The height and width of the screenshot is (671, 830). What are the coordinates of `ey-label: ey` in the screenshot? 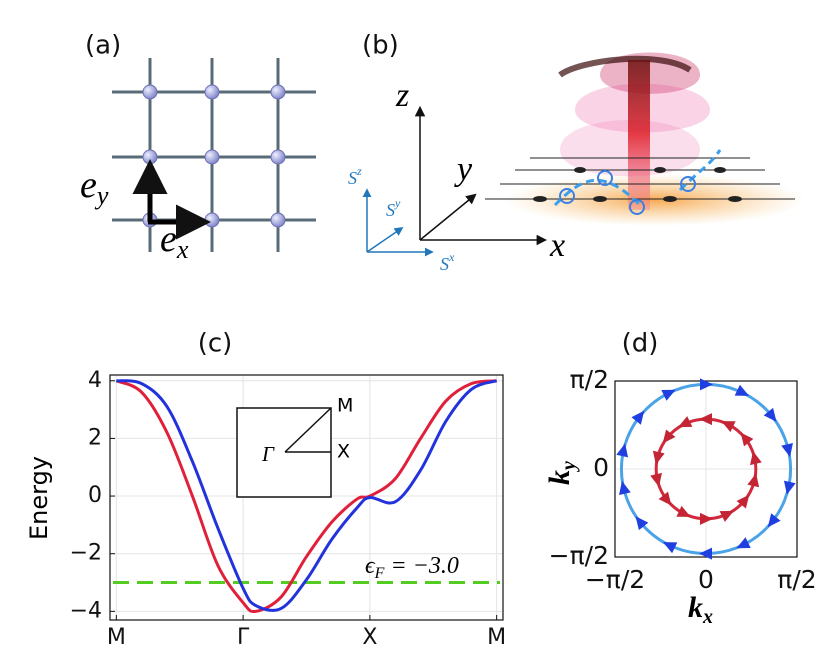 It's located at (94, 187).